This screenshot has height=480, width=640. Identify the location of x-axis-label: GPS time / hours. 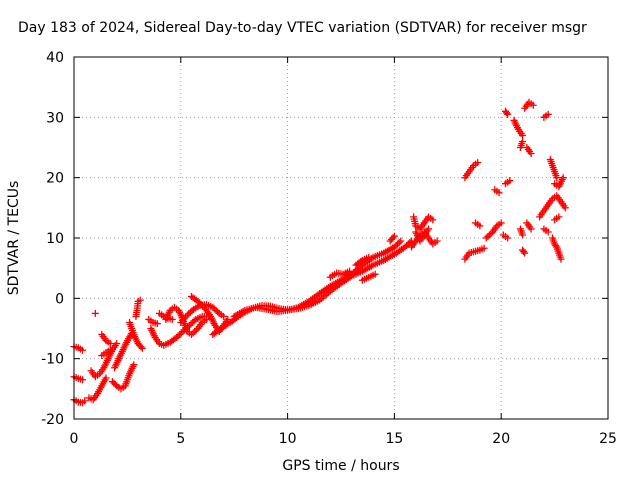
(340, 466).